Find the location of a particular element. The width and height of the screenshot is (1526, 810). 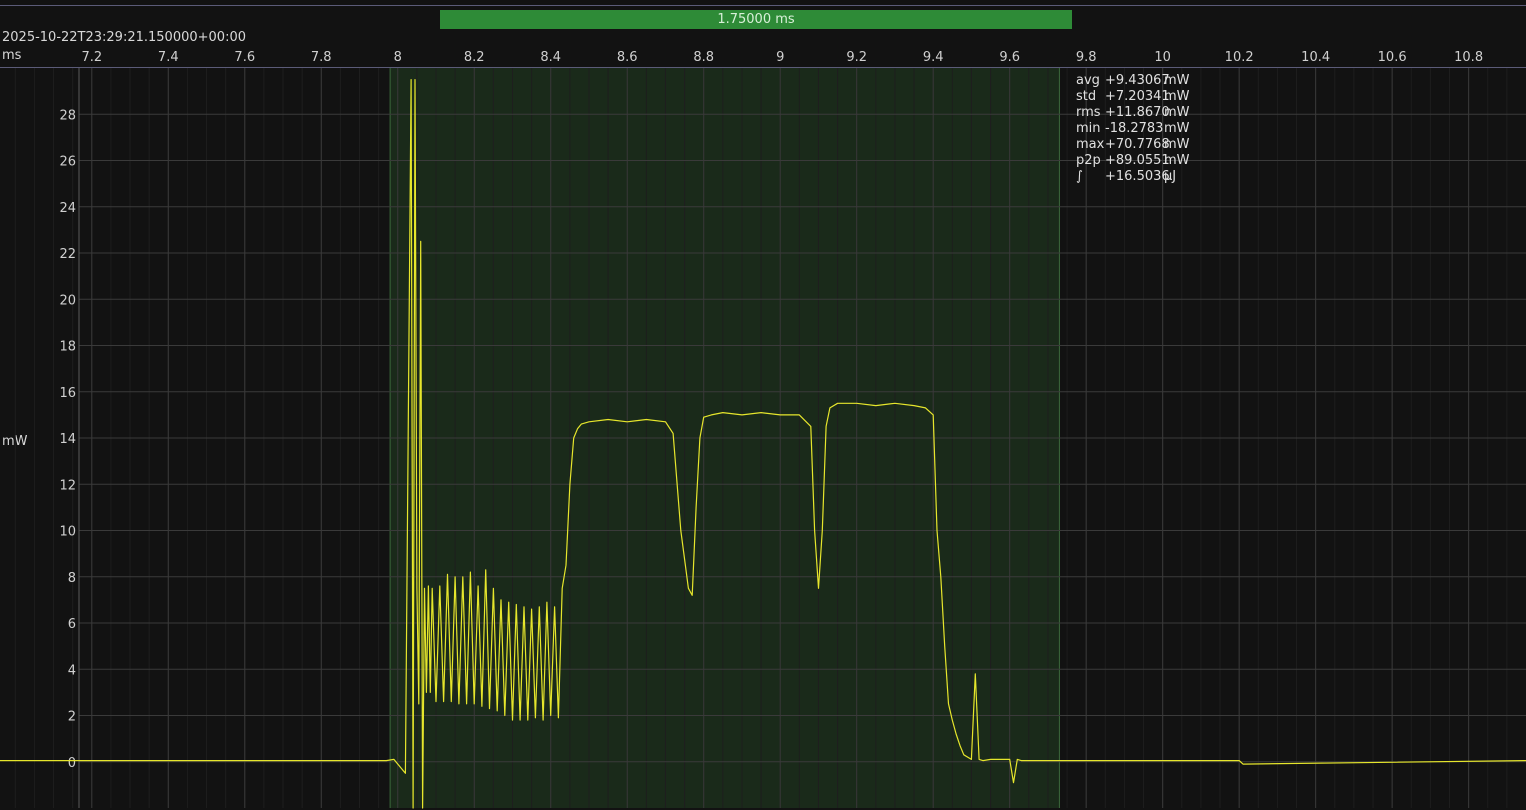

y-tick-label: 24 is located at coordinates (67, 208).